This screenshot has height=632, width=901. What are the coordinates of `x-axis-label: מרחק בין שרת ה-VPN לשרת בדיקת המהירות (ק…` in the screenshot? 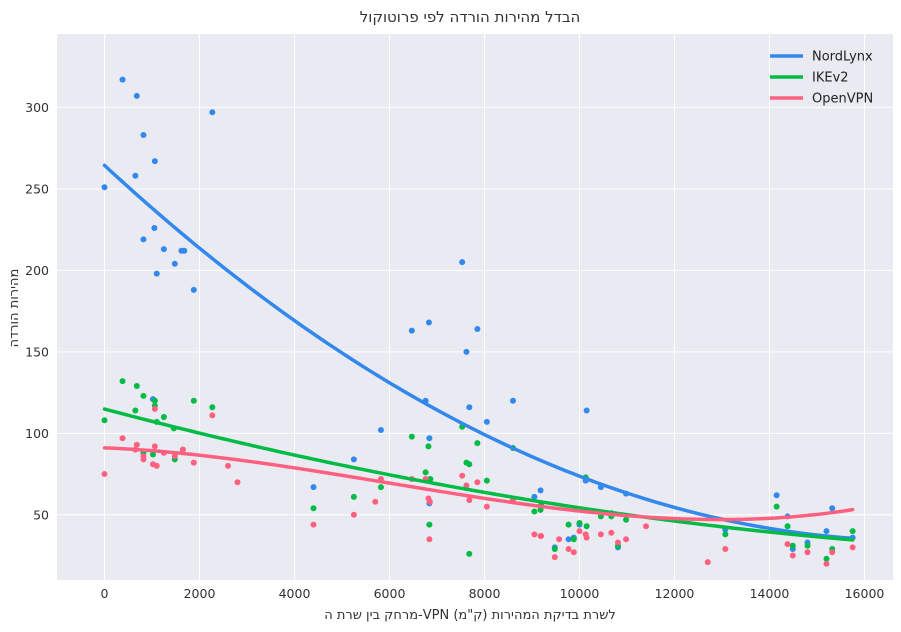 It's located at (470, 615).